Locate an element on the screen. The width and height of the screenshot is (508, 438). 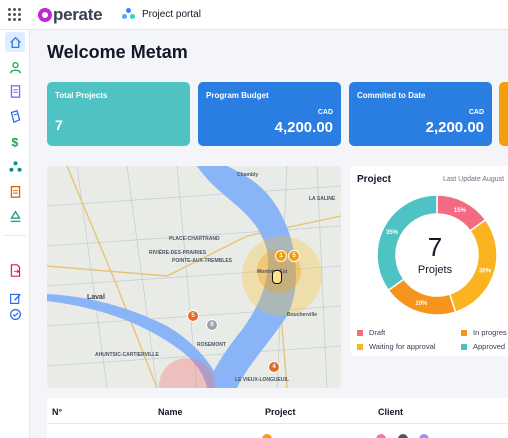
donut-total-label: Projets is located at coordinates (435, 270).